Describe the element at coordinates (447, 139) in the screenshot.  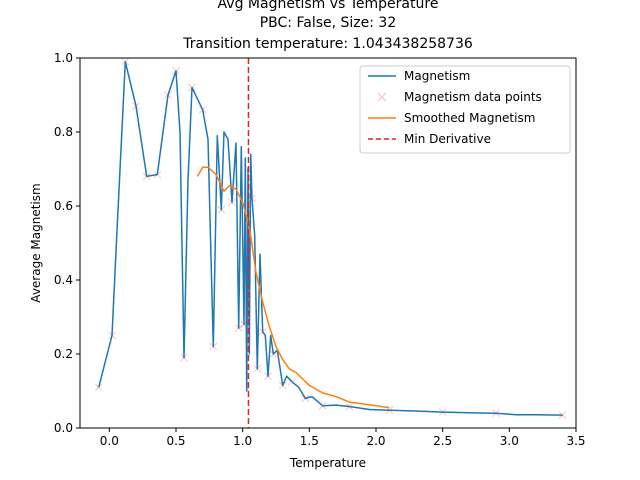
I see `legend-label-min-derivative: Min Derivative` at that location.